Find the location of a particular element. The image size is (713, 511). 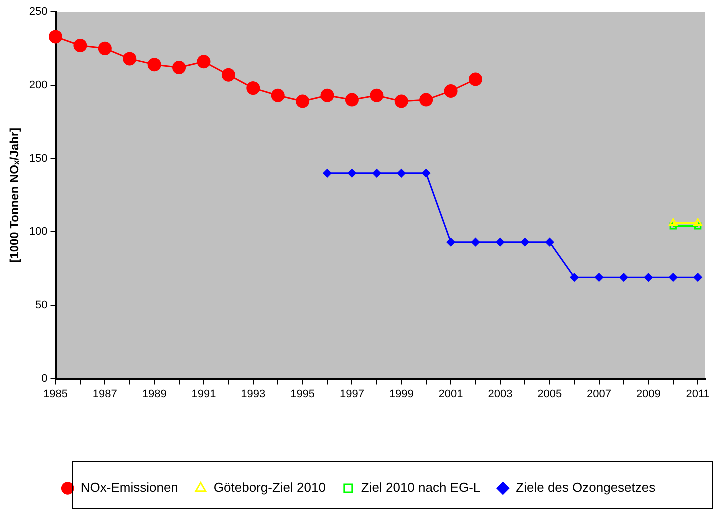

x-tick-label: 1985 is located at coordinates (56, 394).